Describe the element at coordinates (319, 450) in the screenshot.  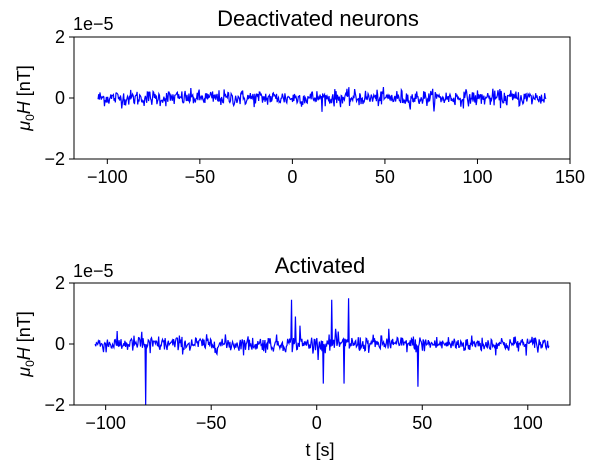
I see `x-axis-label: t [s]` at that location.